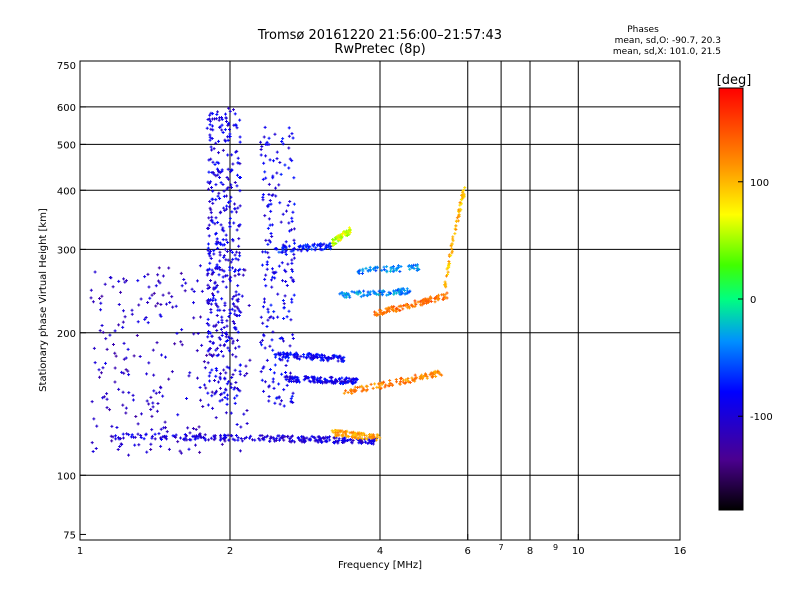 The height and width of the screenshot is (600, 800). I want to click on chart-title: Tromsø 20161220 21:56:00–21:57:43, so click(379, 35).